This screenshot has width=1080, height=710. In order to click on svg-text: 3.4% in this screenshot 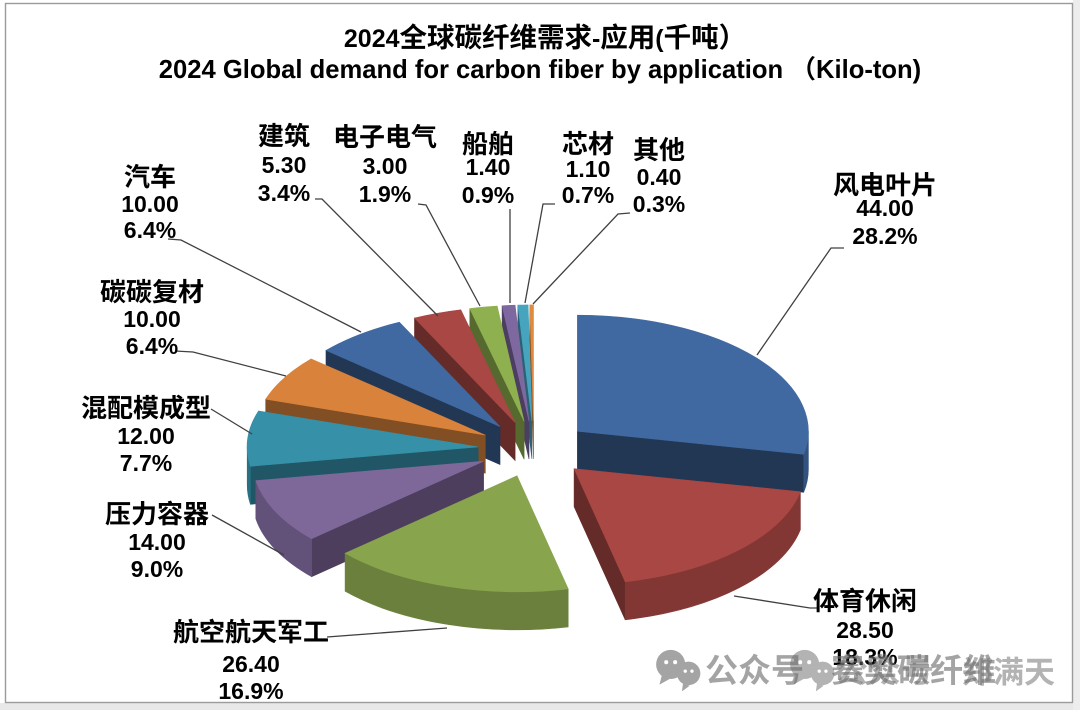, I will do `click(284, 193)`.